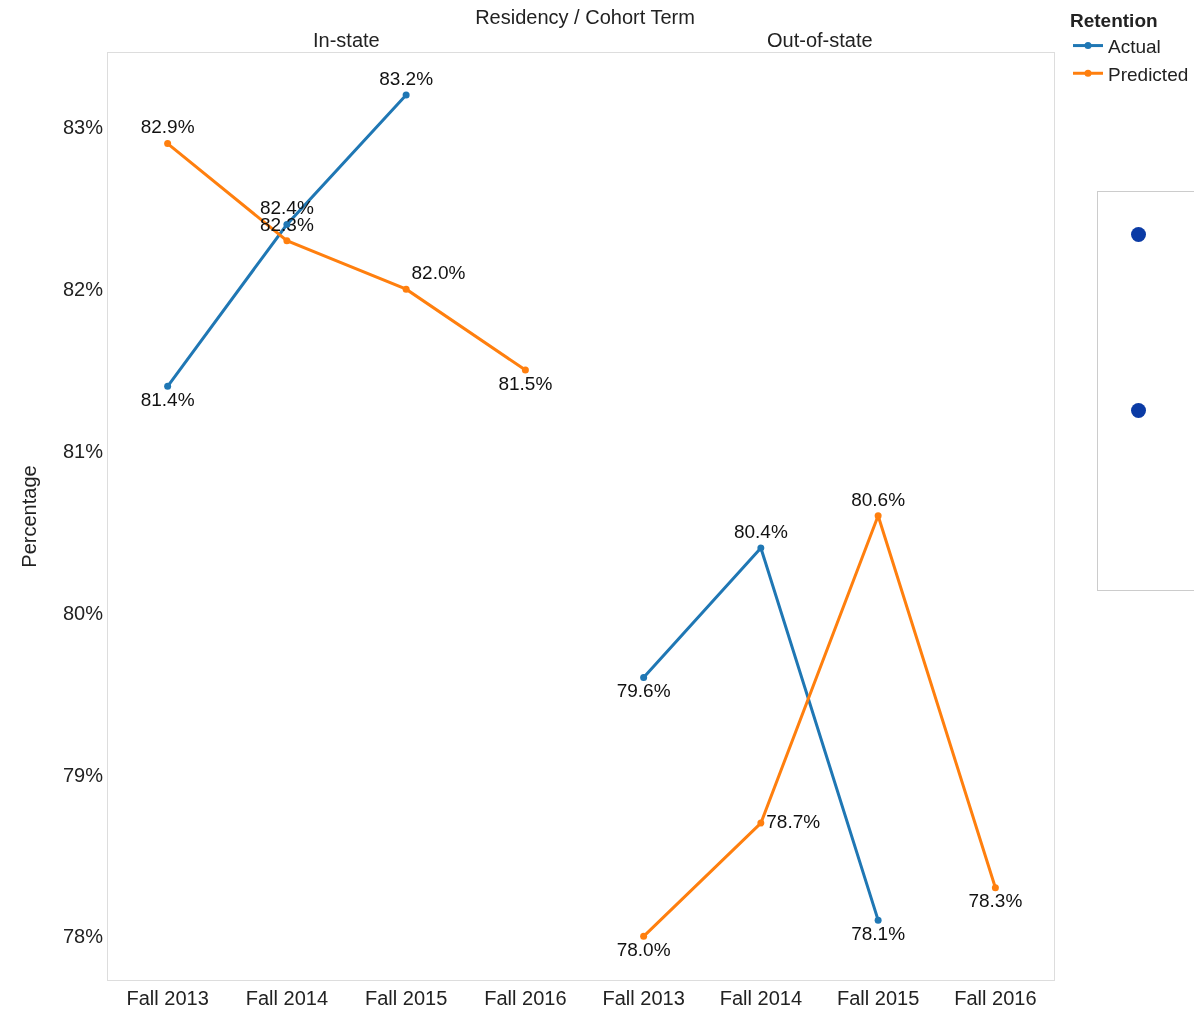  What do you see at coordinates (643, 691) in the screenshot?
I see `data-label: 79.6%` at bounding box center [643, 691].